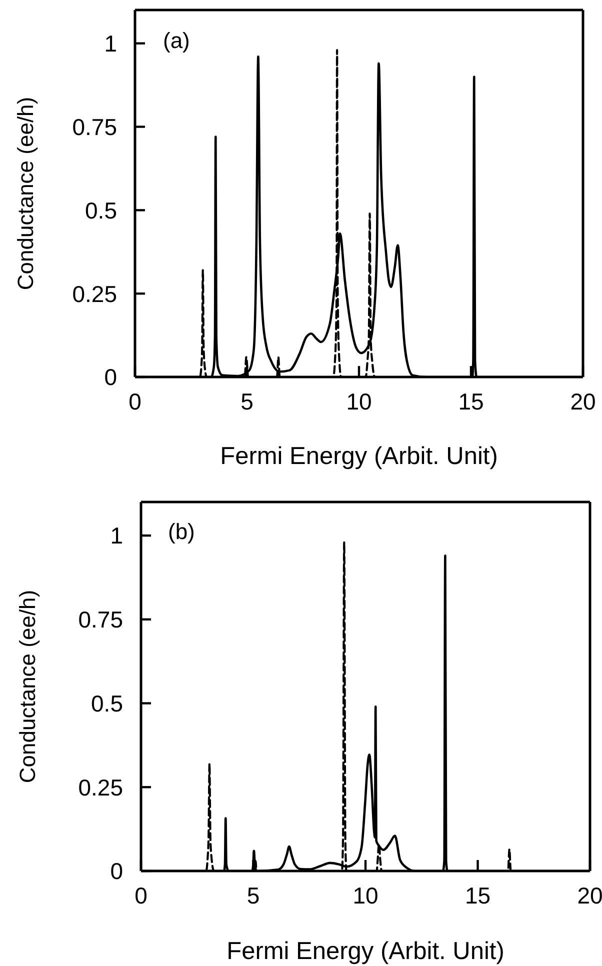  I want to click on annotation: (a), so click(176, 40).